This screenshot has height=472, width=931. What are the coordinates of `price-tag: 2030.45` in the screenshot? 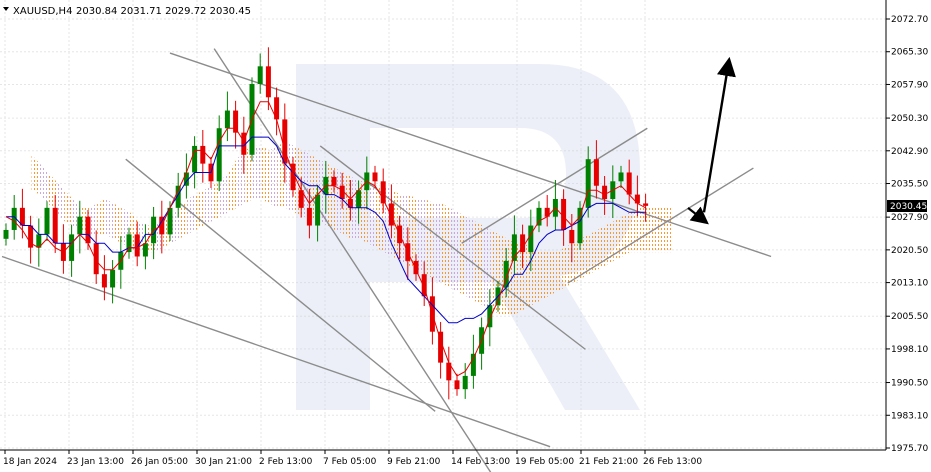 It's located at (907, 206).